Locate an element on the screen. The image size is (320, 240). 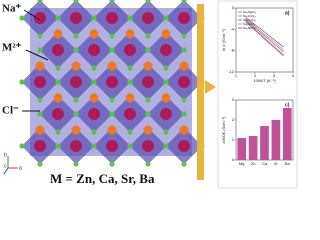
x-axis-label: 1000/T (K⁻¹) is located at coordinates (264, 80).